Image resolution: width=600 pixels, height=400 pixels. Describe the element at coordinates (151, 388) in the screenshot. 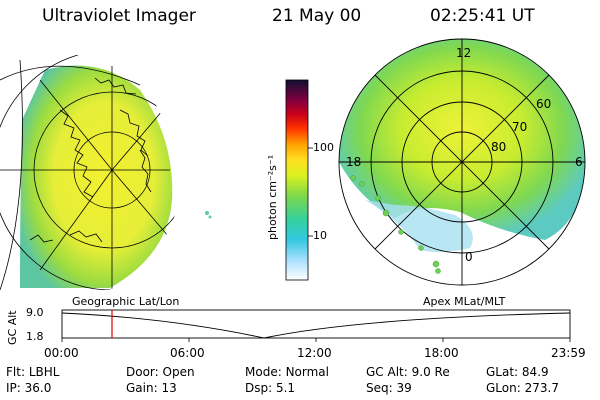

I see `status-gain: Gain: 13` at that location.